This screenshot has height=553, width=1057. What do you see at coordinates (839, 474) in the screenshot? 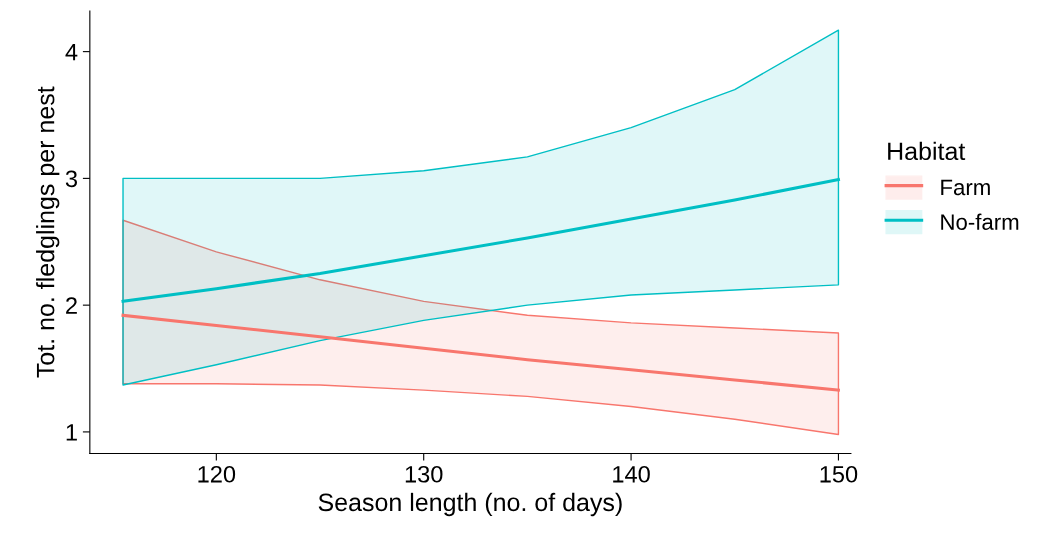
I see `x-tick-label: 150` at bounding box center [839, 474].